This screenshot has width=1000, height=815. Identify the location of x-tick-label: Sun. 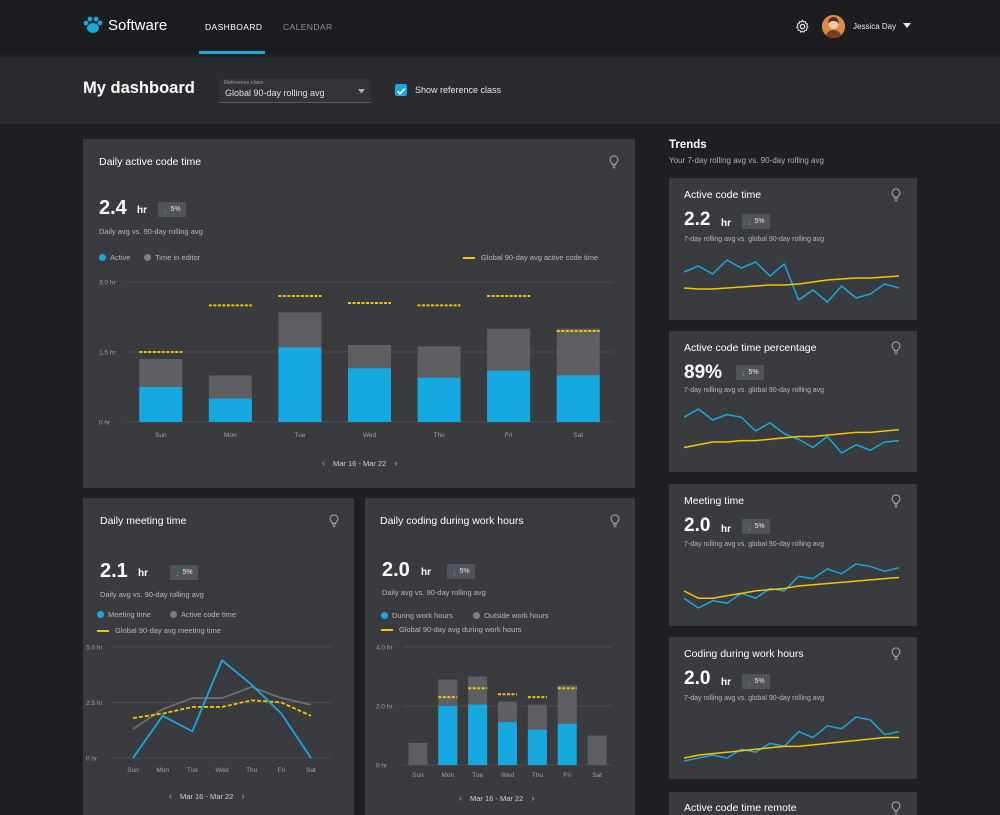
(418, 775).